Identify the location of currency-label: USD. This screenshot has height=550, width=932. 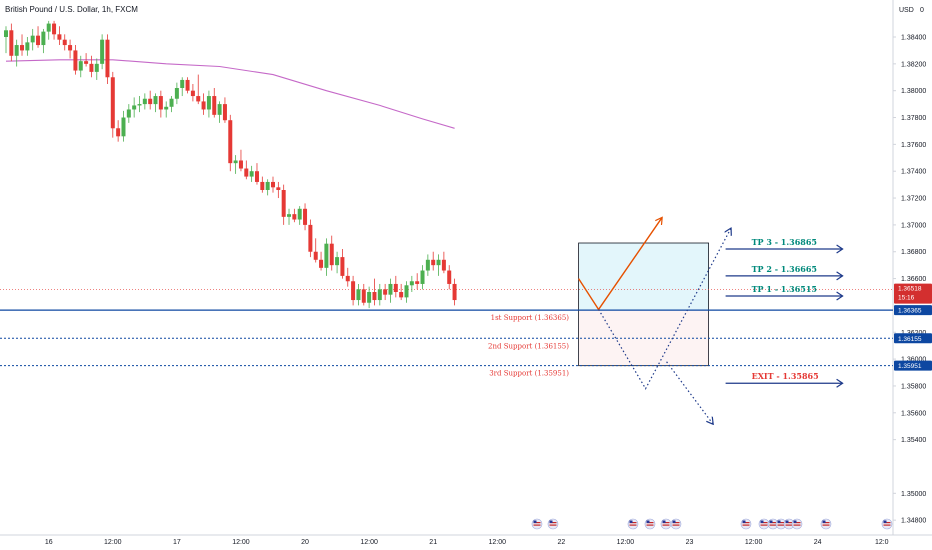
(906, 10).